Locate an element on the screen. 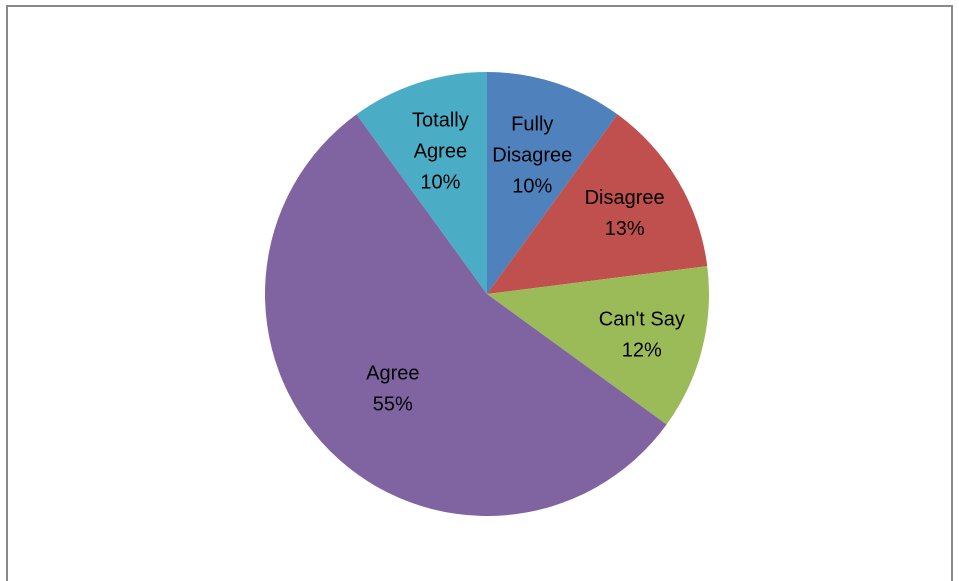  pie-slice-fully-disagree is located at coordinates (552, 183).